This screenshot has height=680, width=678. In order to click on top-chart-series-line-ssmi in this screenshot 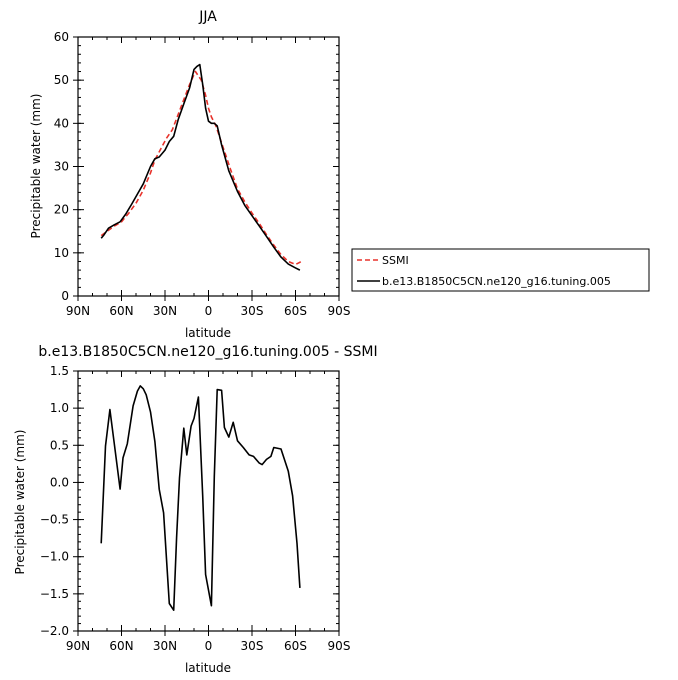, I will do `click(202, 168)`.